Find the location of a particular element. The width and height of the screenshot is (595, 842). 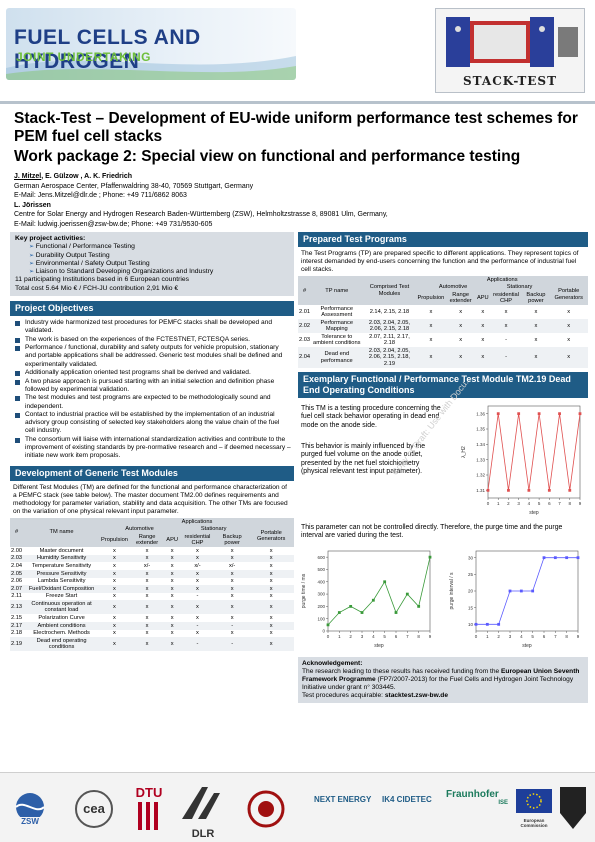

cell-name: Polarization Curve is located at coordinates (62, 618).